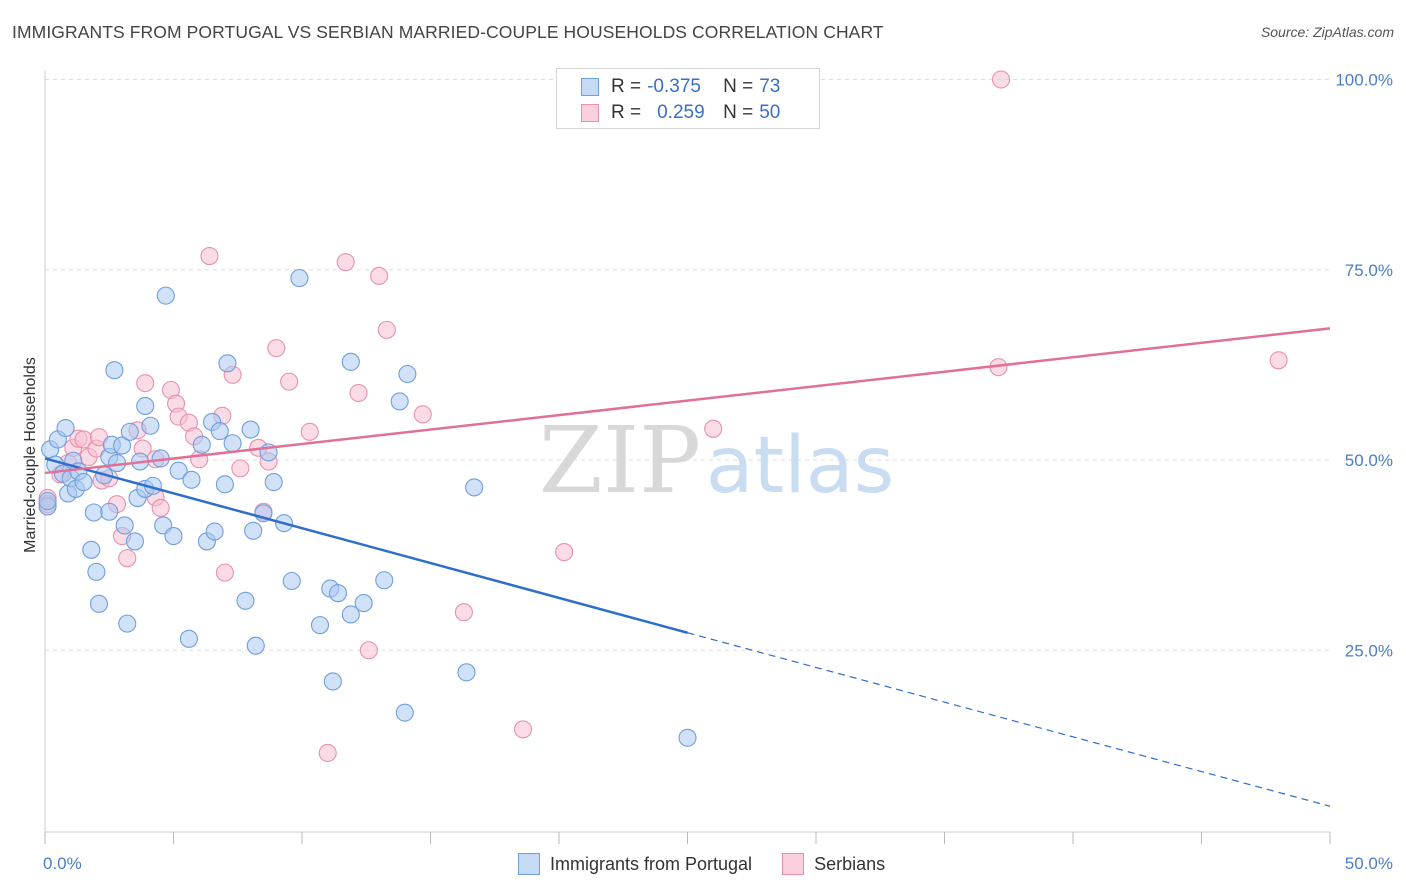  Describe the element at coordinates (770, 86) in the screenshot. I see `legend-n-value: 73` at that location.